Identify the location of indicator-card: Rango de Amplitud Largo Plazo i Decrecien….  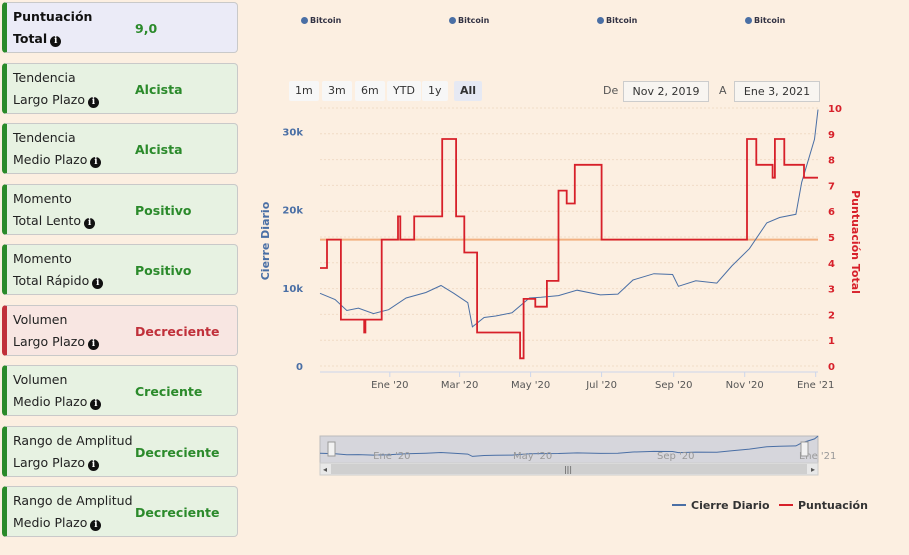
(120, 451).